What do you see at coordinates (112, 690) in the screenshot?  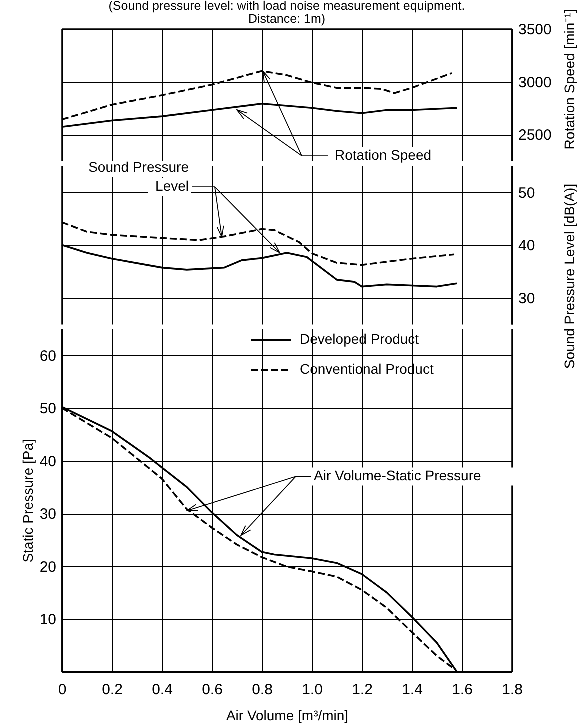 I see `x-tick-label: 0.2` at bounding box center [112, 690].